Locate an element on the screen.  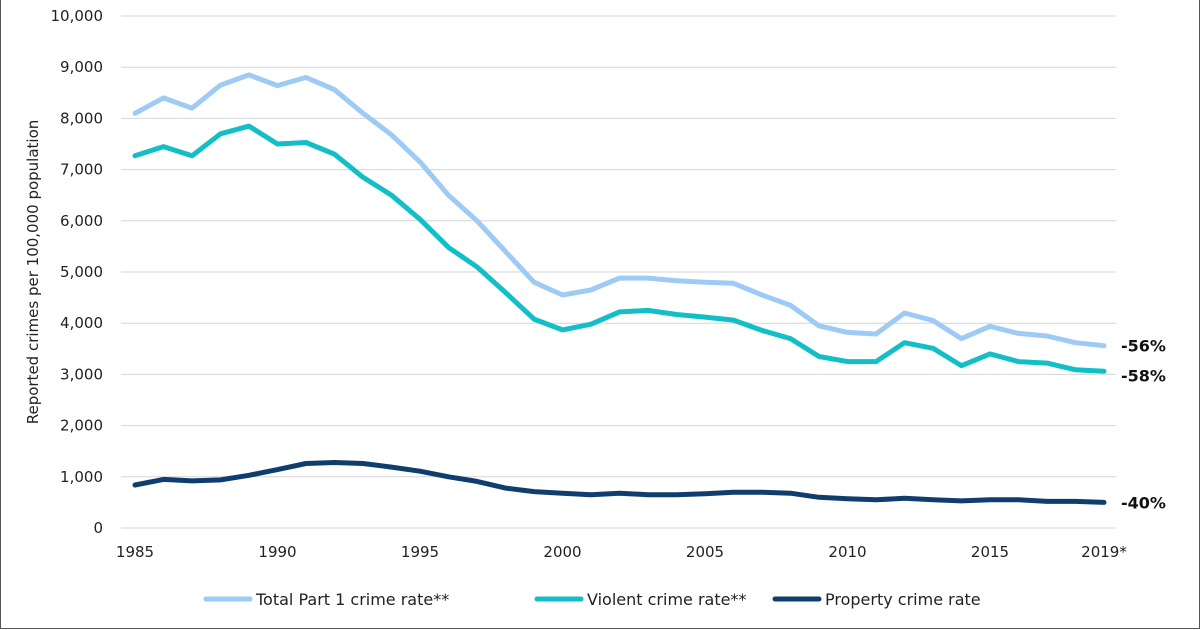
series-end-label: -40% is located at coordinates (1143, 502).